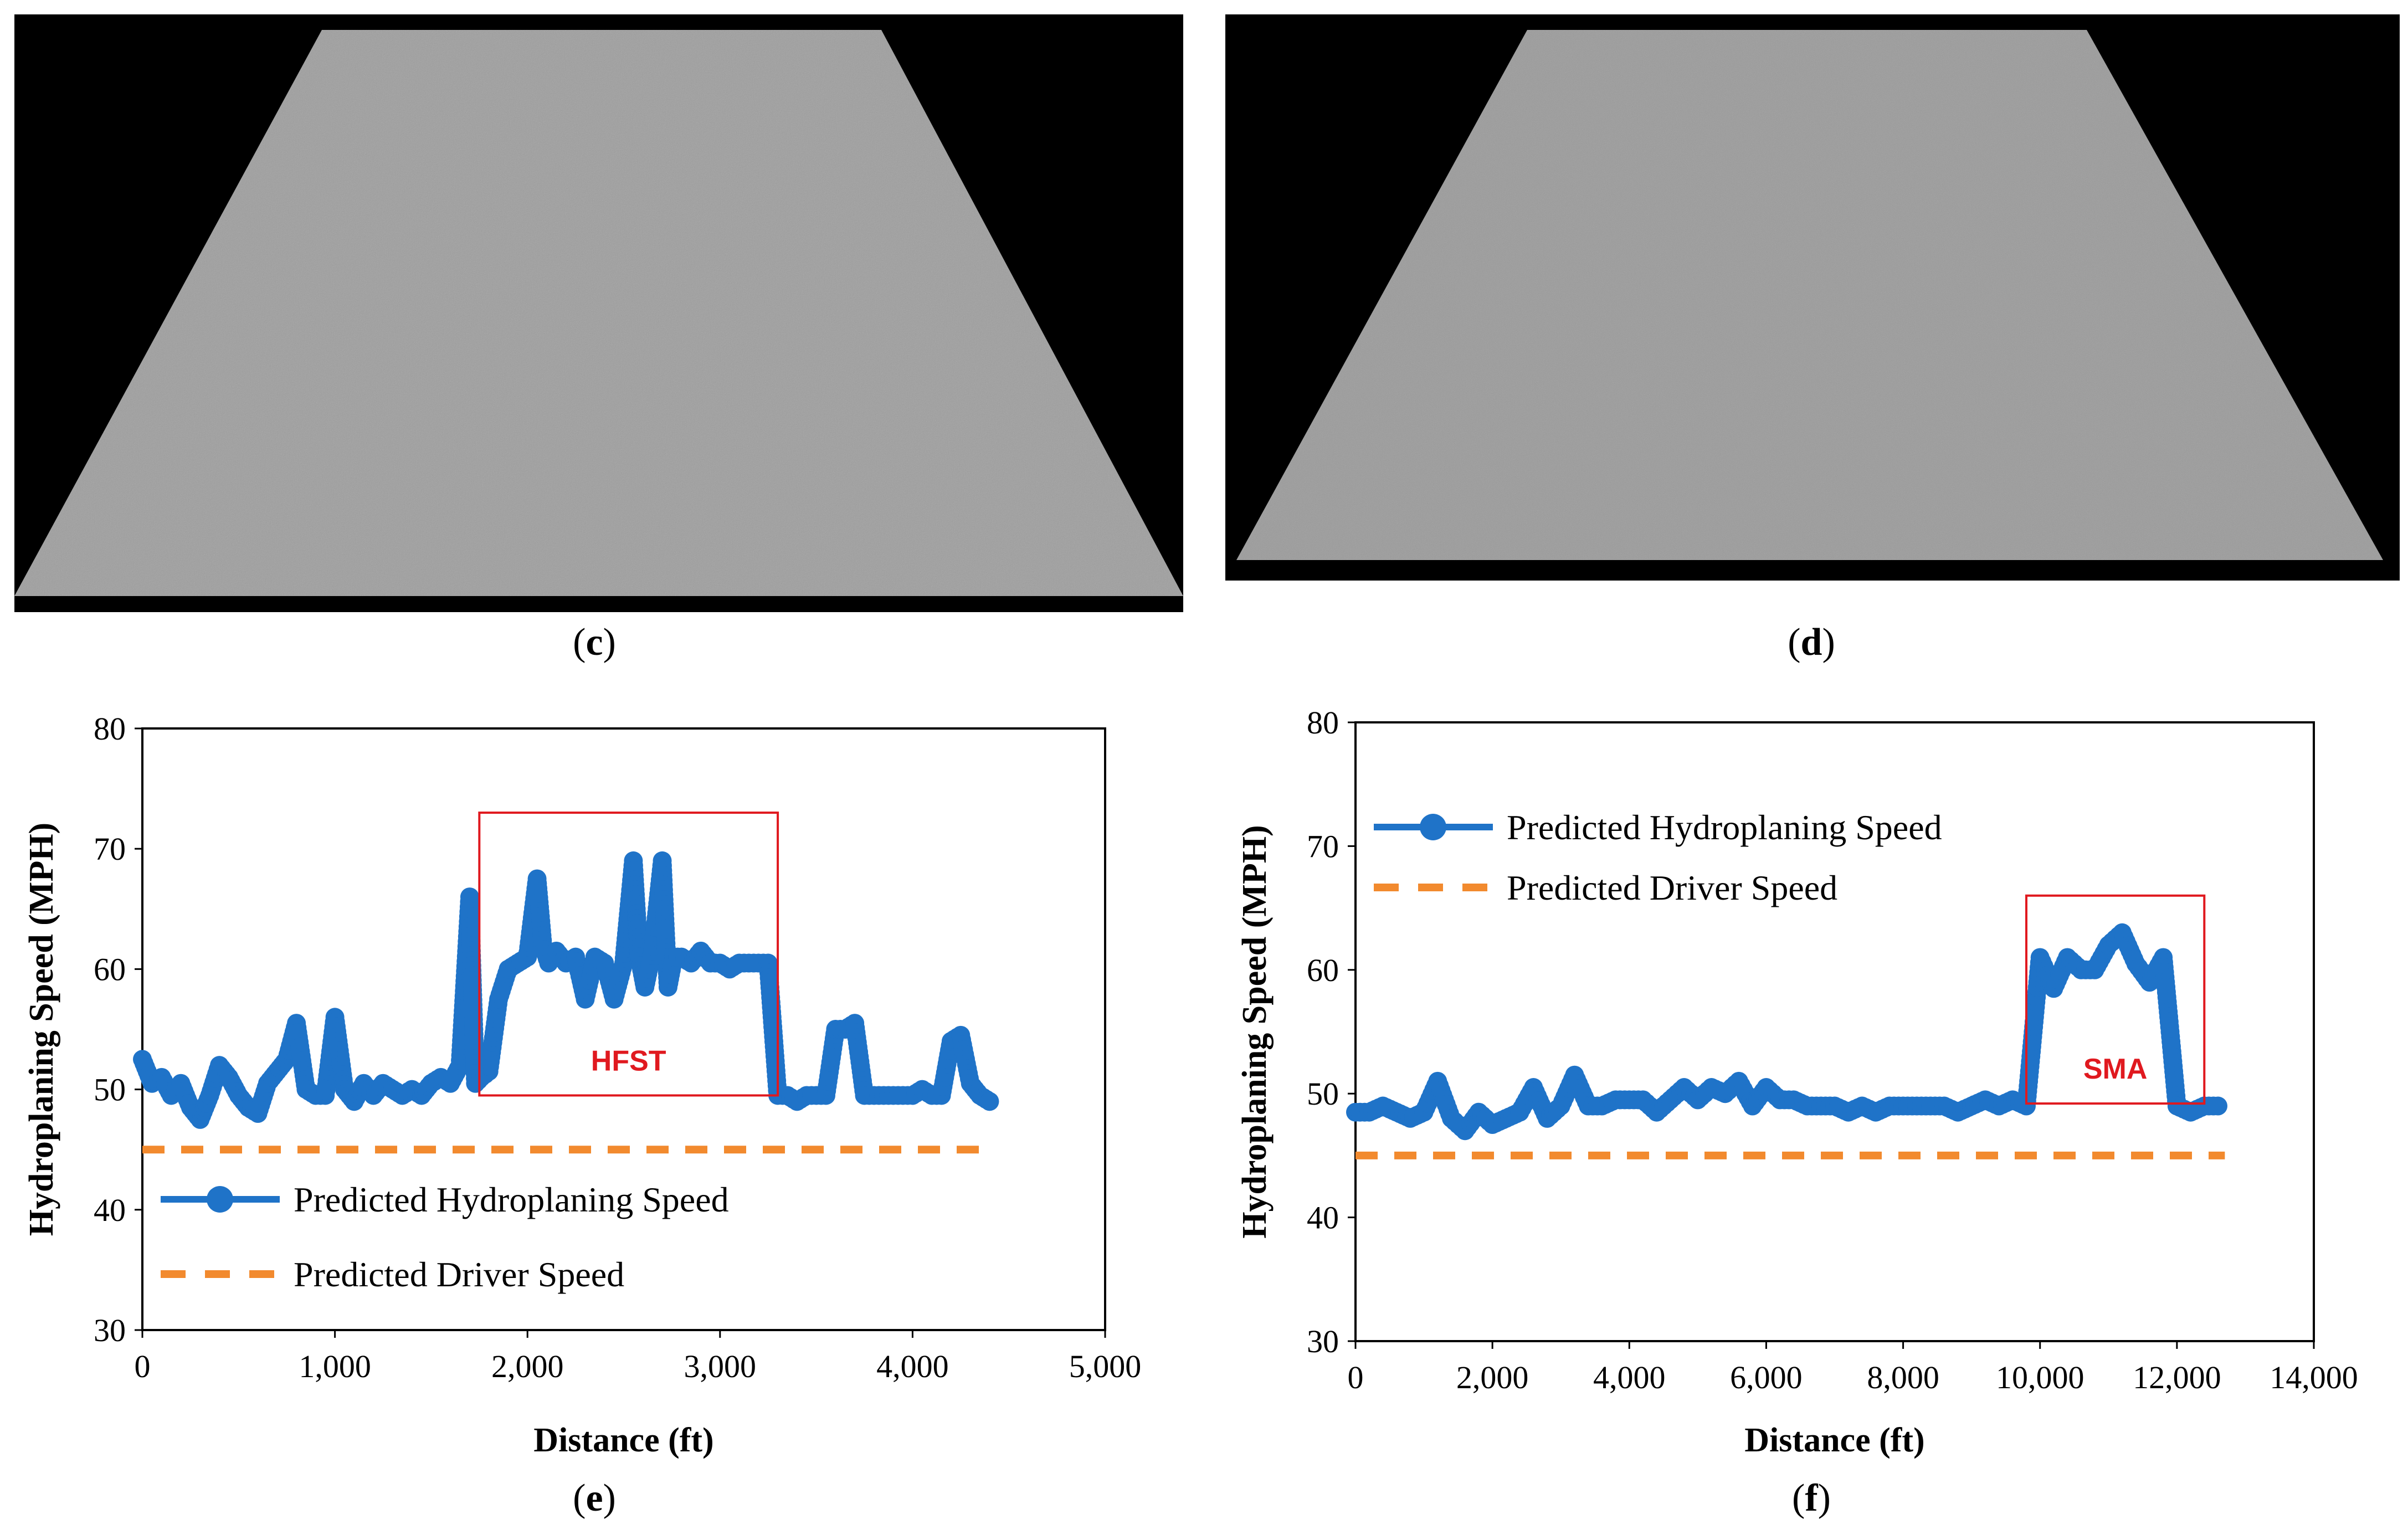  What do you see at coordinates (2040, 1377) in the screenshot?
I see `x-tick-label: 10,000` at bounding box center [2040, 1377].